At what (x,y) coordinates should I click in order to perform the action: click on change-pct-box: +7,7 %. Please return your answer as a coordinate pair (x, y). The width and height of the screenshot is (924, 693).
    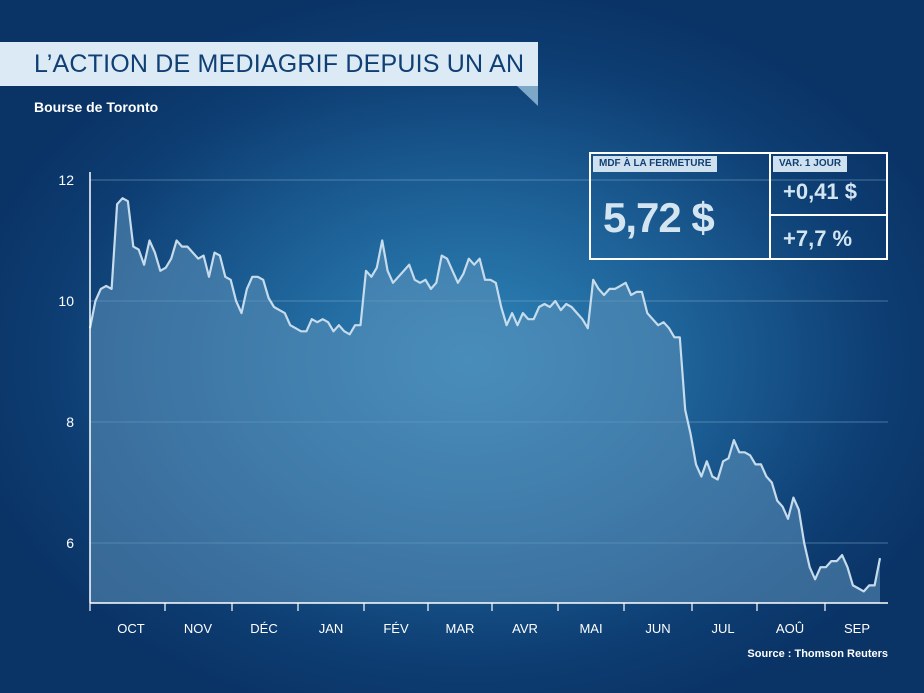
    Looking at the image, I should click on (828, 237).